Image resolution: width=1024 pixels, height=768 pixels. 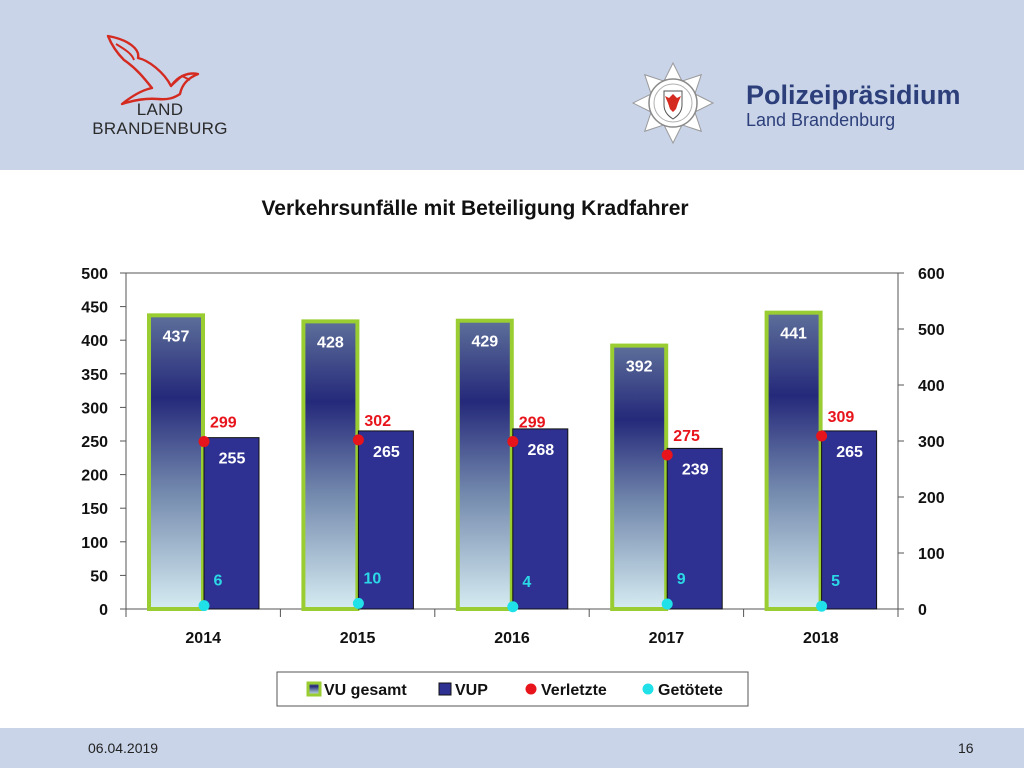 What do you see at coordinates (160, 109) in the screenshot?
I see `brand-line1: LAND` at bounding box center [160, 109].